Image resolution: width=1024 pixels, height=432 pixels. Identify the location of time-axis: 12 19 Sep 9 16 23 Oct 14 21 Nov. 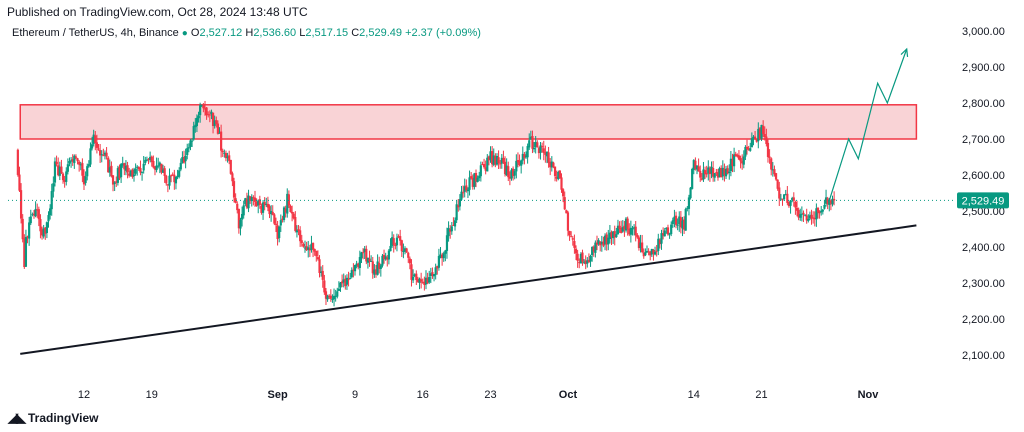
(478, 395).